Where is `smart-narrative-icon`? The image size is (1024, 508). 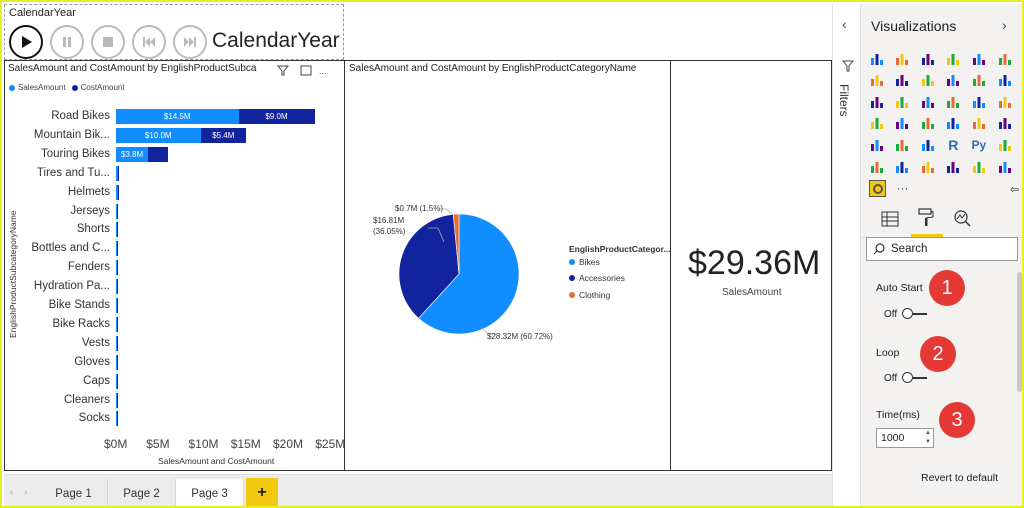 smart-narrative-icon is located at coordinates (1004, 166).